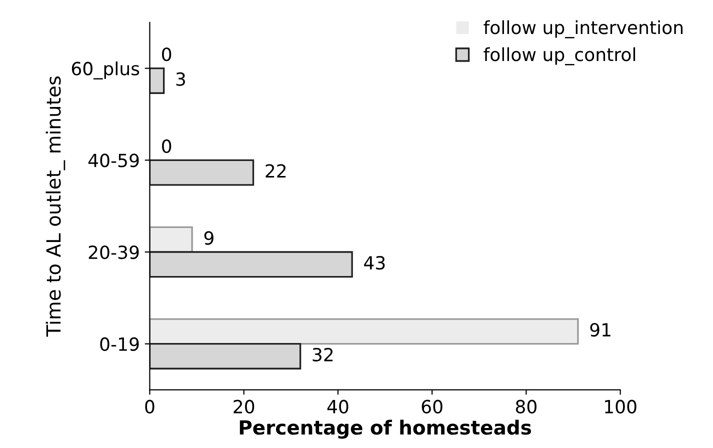  Describe the element at coordinates (560, 56) in the screenshot. I see `legend-label: follow up_control` at that location.